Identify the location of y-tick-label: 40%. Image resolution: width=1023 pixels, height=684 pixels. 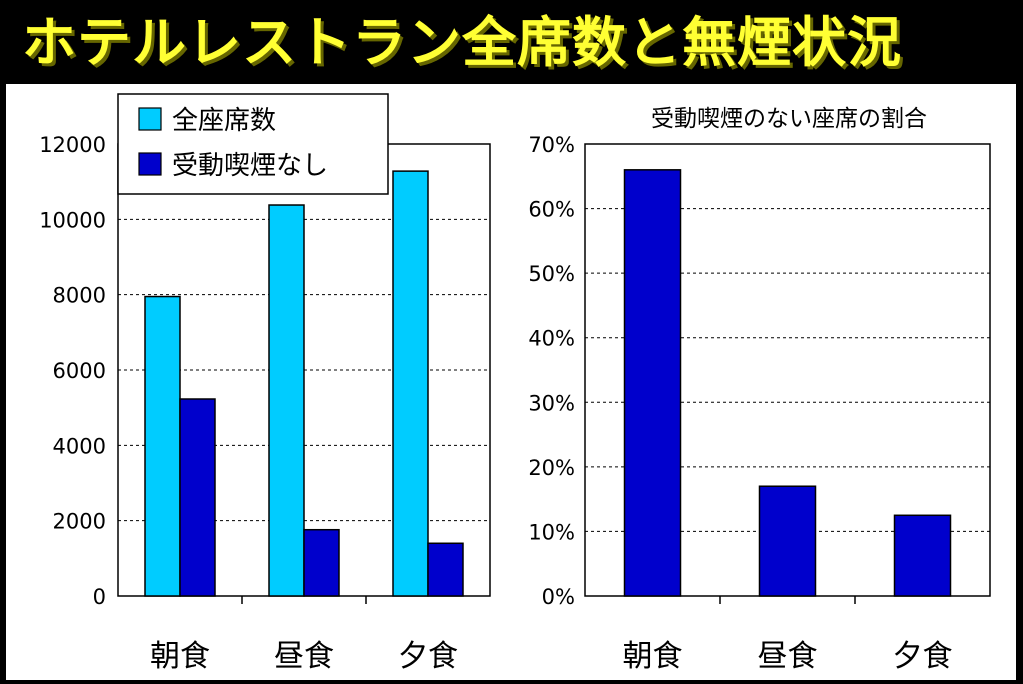
(551, 339).